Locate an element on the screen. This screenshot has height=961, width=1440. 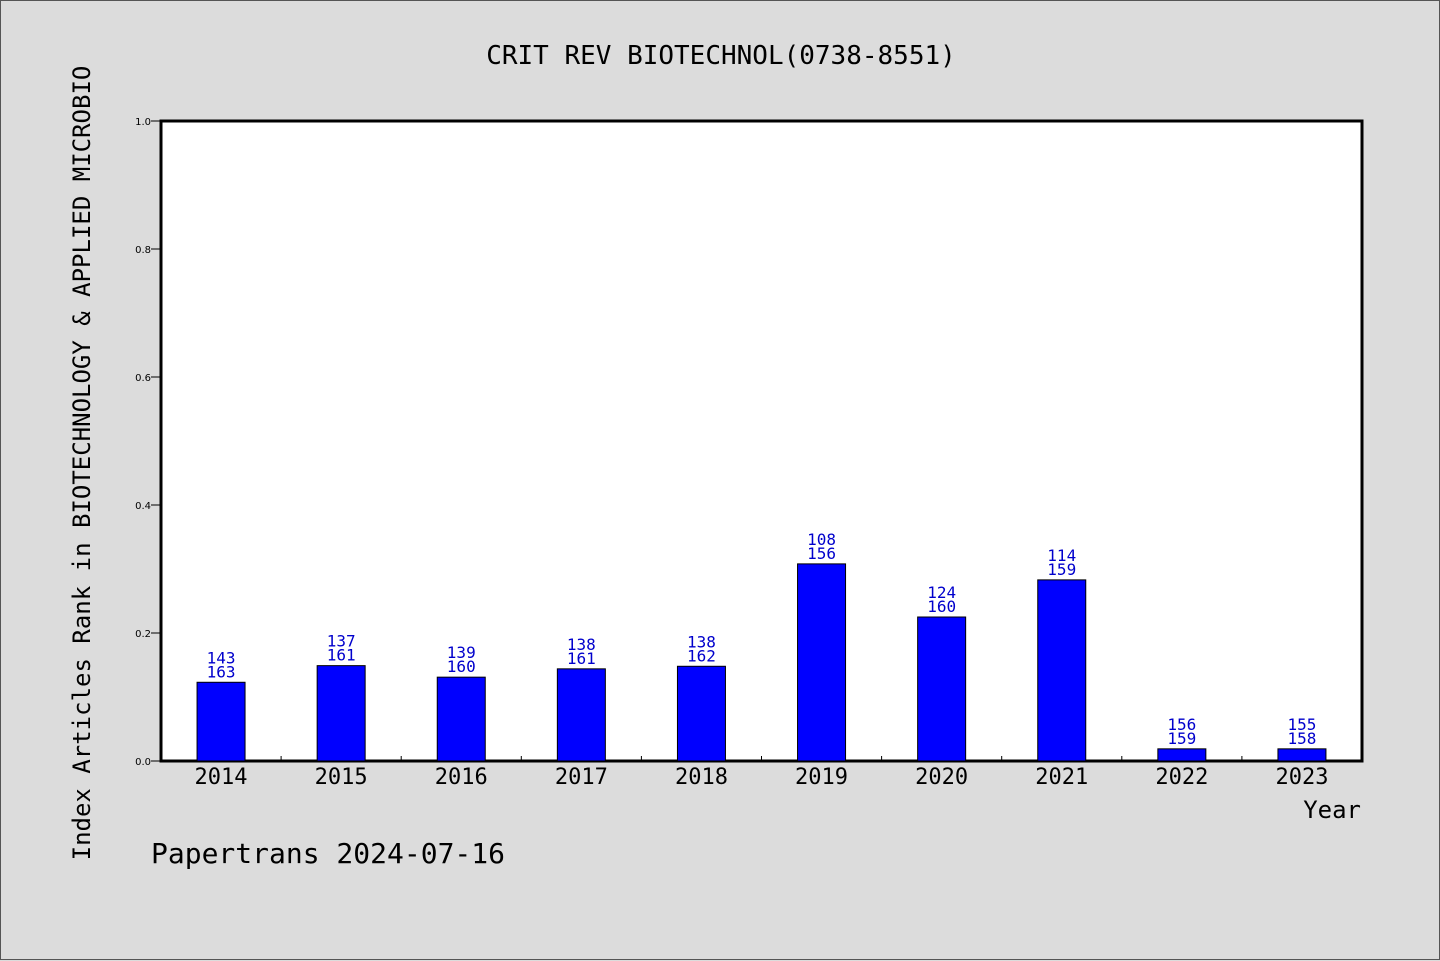
x-tick-label: 2022 is located at coordinates (1181, 777).